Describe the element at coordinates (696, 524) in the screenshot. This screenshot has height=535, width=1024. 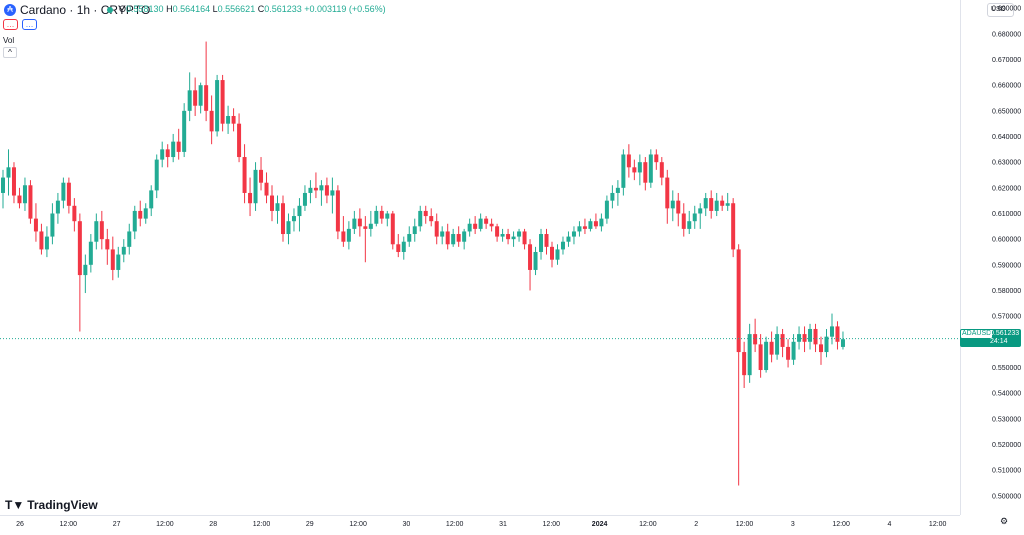
I see `time-tick-label: 2` at that location.